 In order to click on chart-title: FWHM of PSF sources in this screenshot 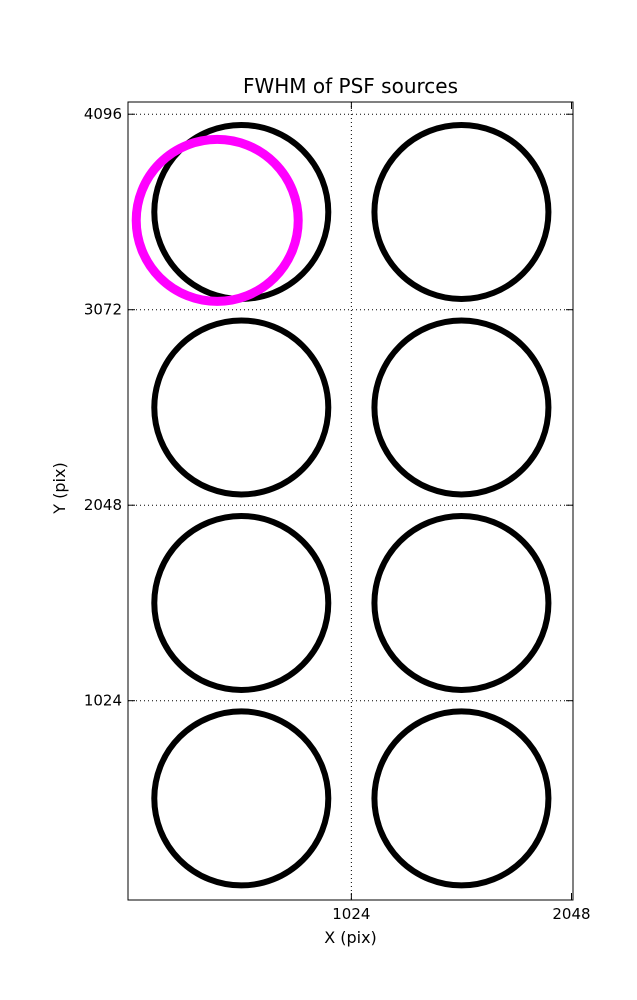, I will do `click(350, 86)`.